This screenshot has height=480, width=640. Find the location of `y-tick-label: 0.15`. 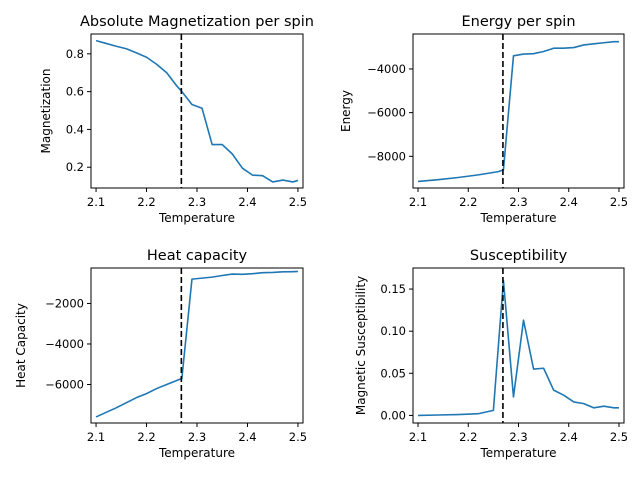

y-tick-label: 0.15 is located at coordinates (393, 289).